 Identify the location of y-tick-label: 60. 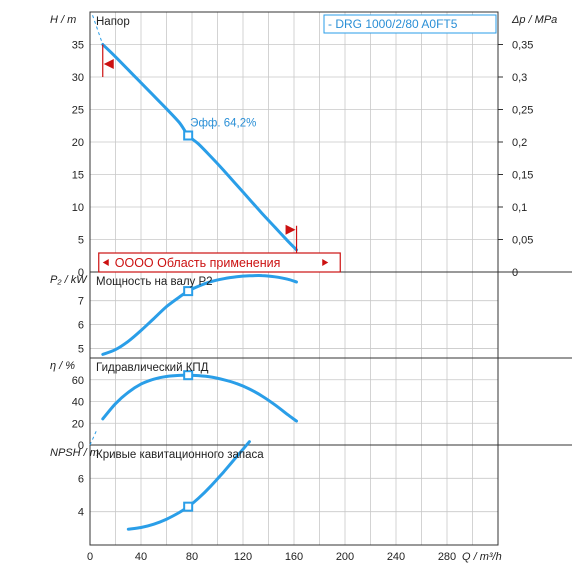
(78, 381).